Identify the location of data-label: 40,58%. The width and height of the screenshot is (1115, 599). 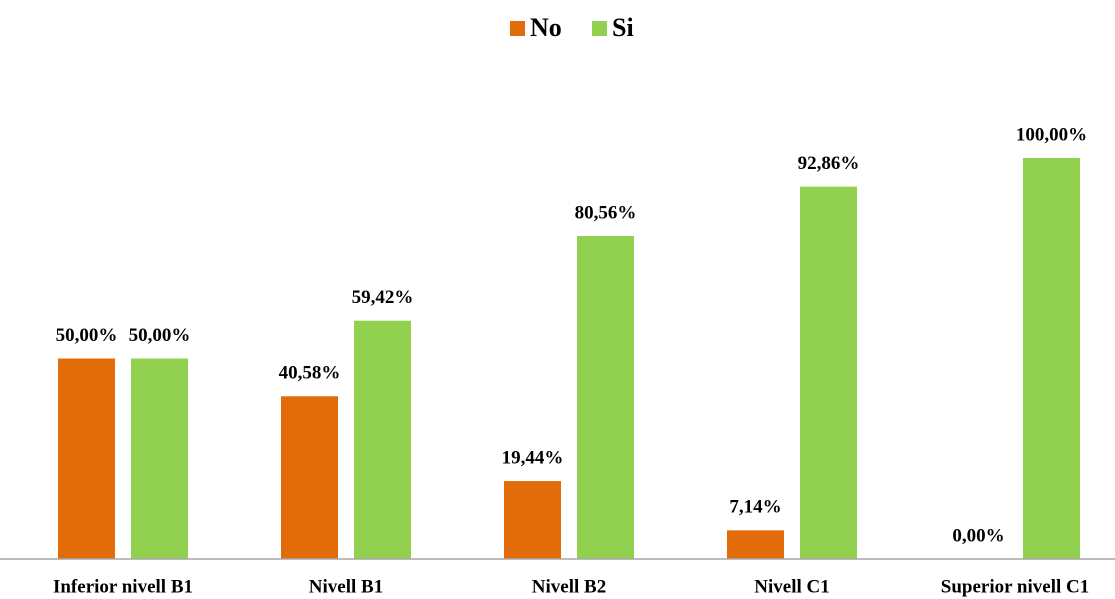
(310, 373).